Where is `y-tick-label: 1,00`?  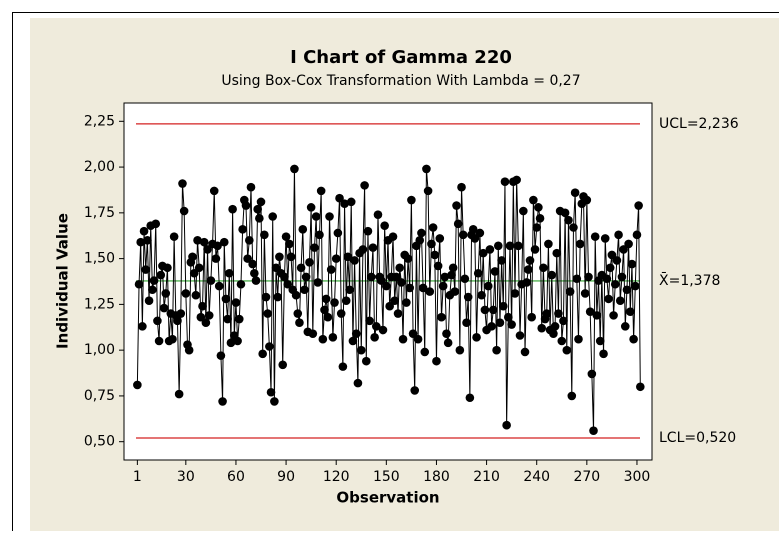
y-tick-label: 1,00 is located at coordinates (99, 350).